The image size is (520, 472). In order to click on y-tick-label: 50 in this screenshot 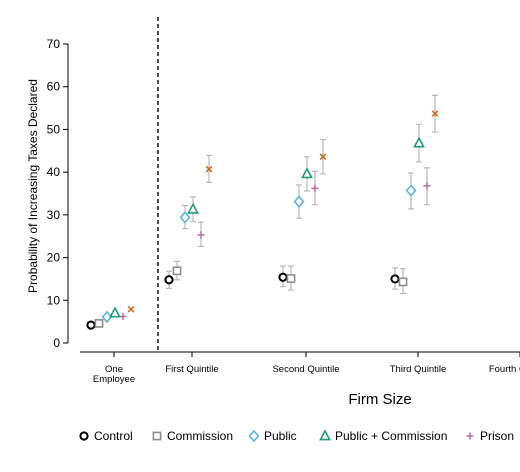, I will do `click(54, 129)`.